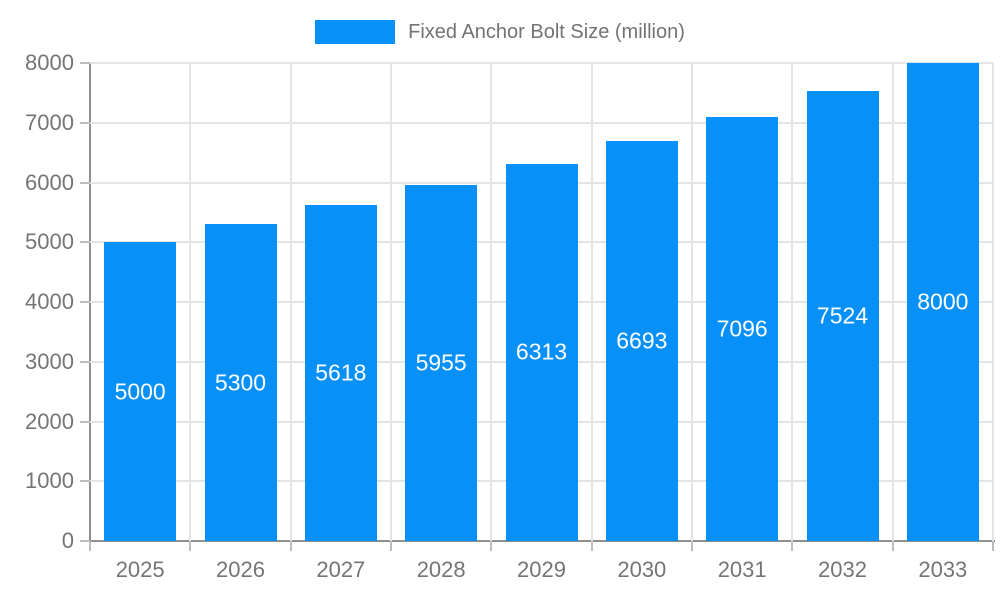 This screenshot has width=1000, height=600. What do you see at coordinates (49, 122) in the screenshot?
I see `y-tick-label: 7000` at bounding box center [49, 122].